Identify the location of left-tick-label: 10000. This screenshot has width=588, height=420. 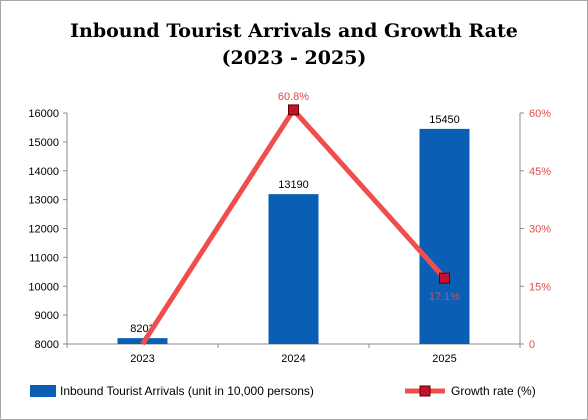
(43, 287).